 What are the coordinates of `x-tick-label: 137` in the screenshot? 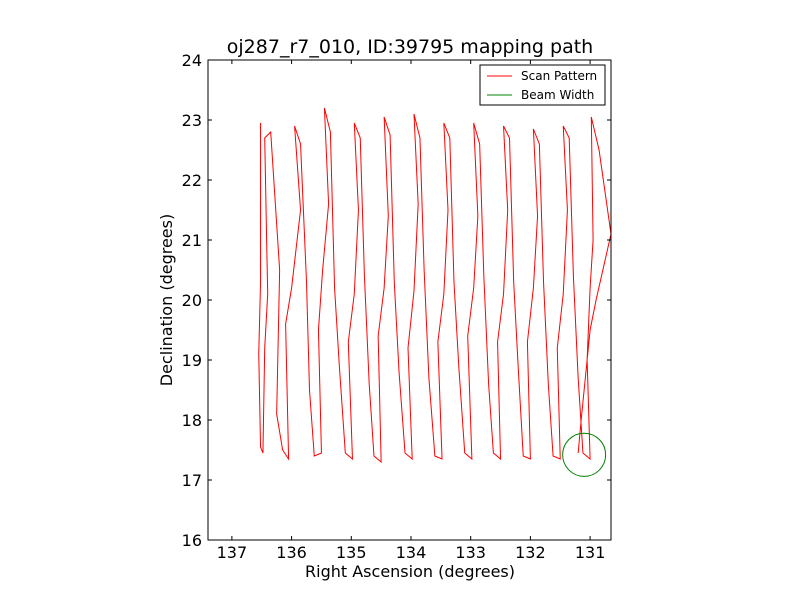 It's located at (232, 552).